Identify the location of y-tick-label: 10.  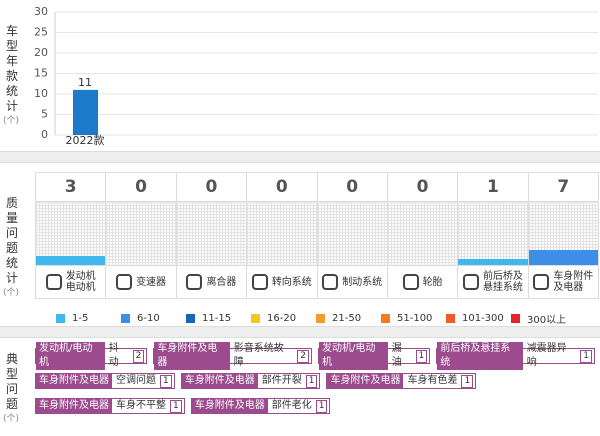
(41, 93).